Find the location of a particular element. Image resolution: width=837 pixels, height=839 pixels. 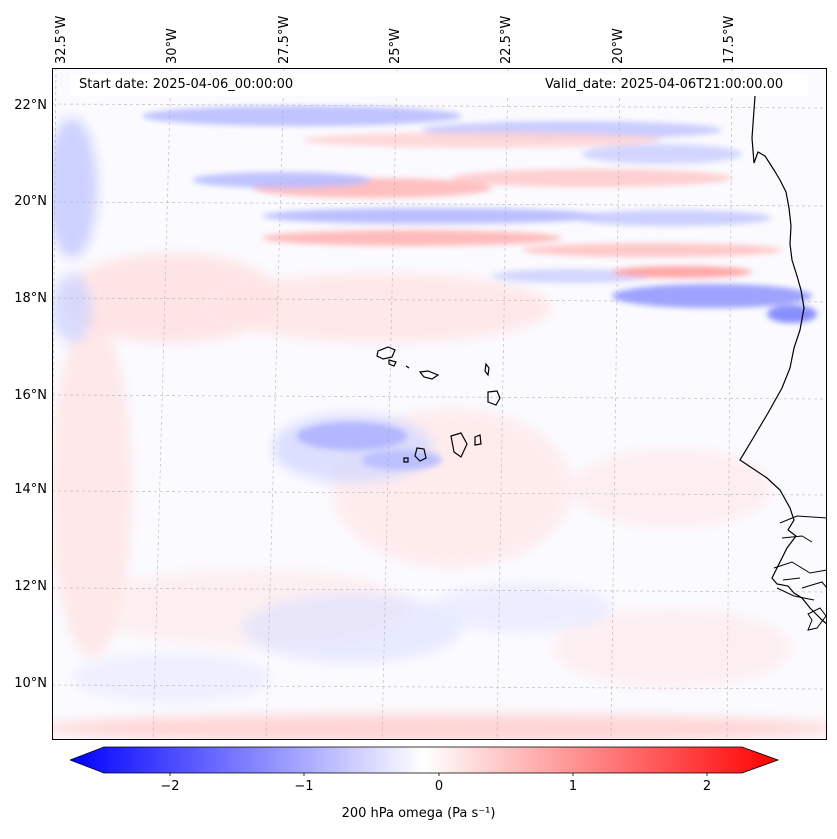

colorbar-ramp is located at coordinates (425, 760).